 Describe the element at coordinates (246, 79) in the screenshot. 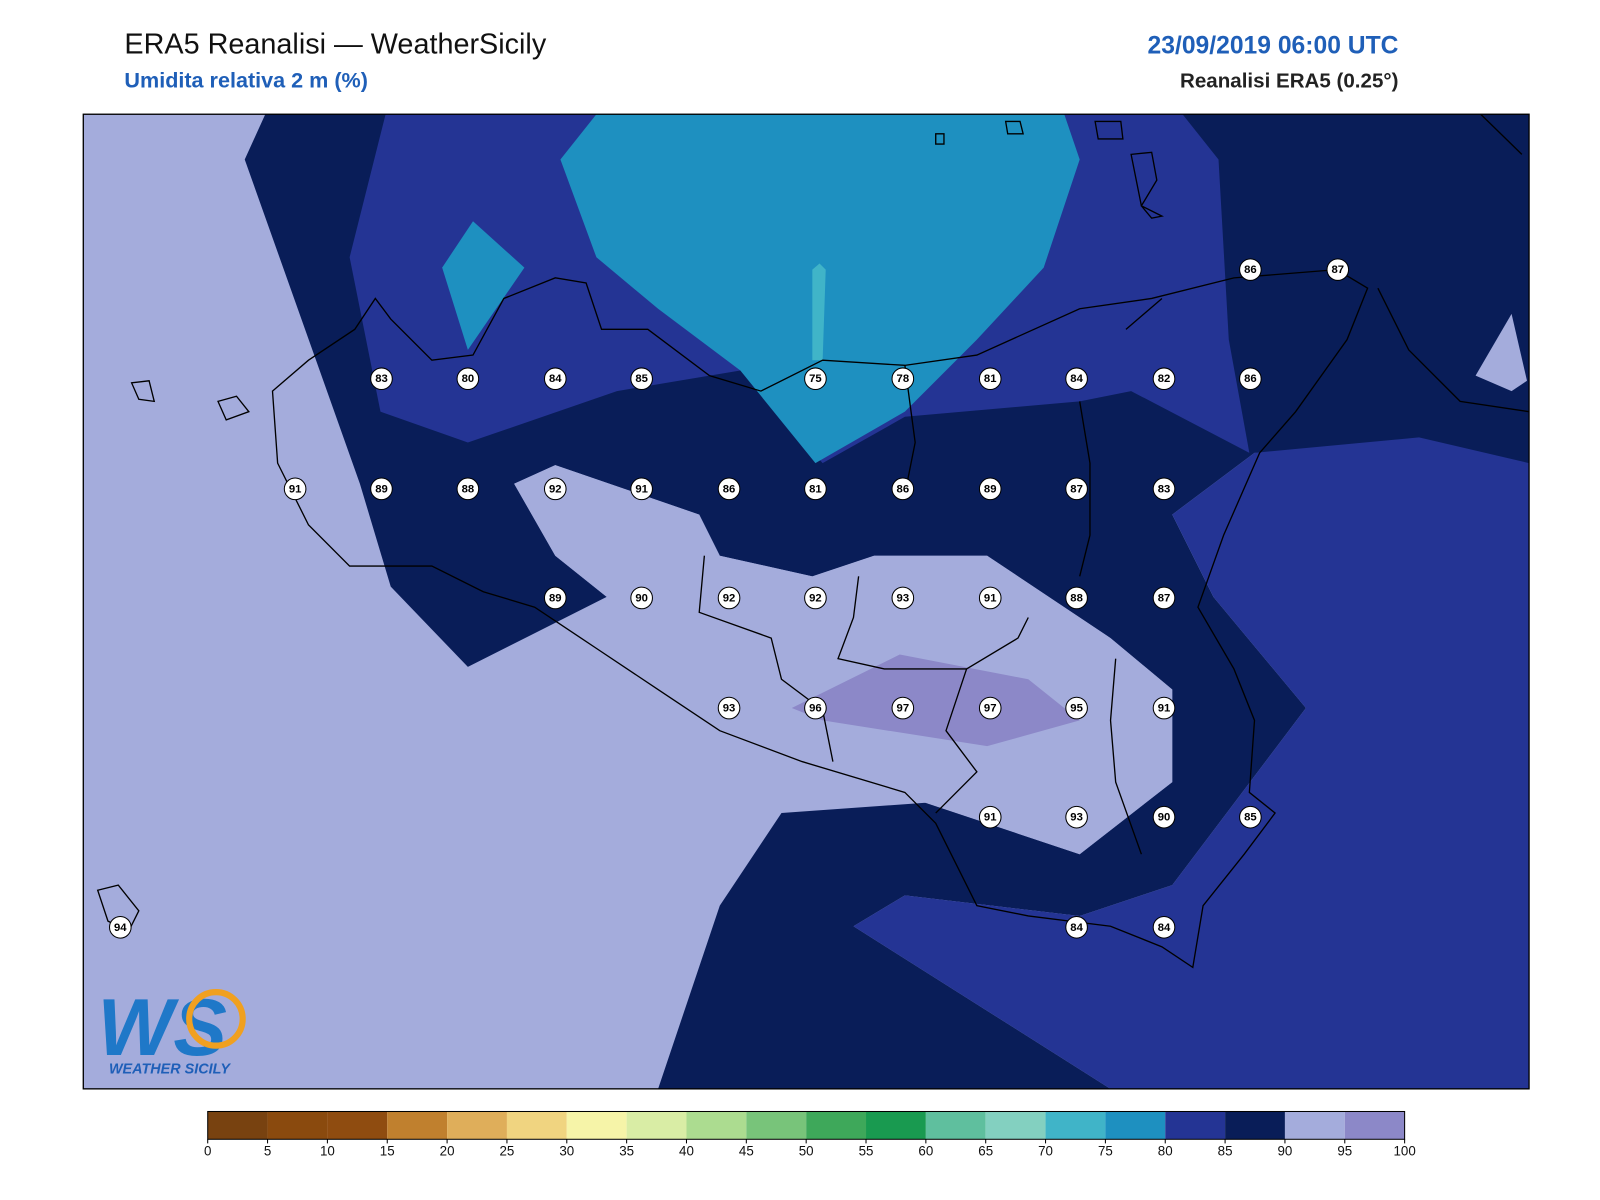

I see `subtitle: Umidita relativa 2 m (%)` at that location.